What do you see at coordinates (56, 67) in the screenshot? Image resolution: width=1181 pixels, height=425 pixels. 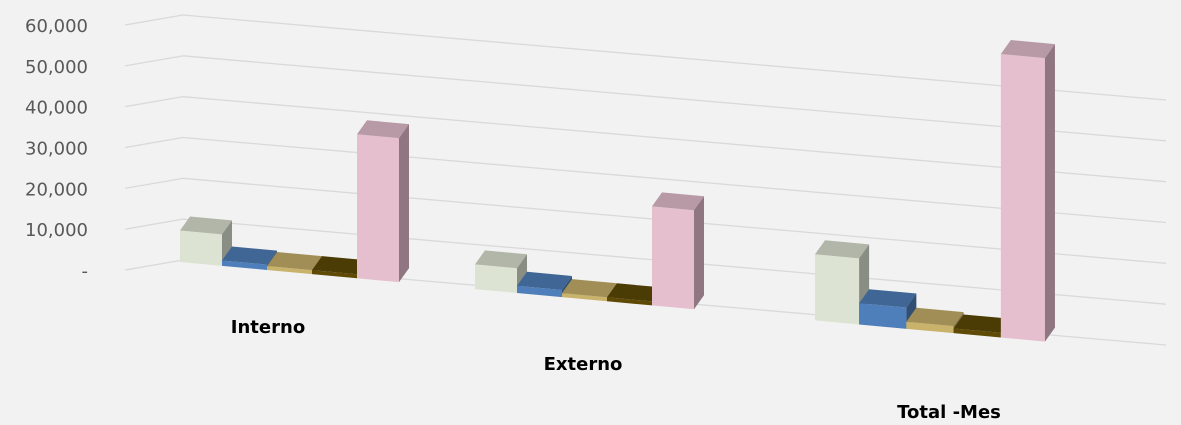 I see `y-tick-label: 50,000` at bounding box center [56, 67].